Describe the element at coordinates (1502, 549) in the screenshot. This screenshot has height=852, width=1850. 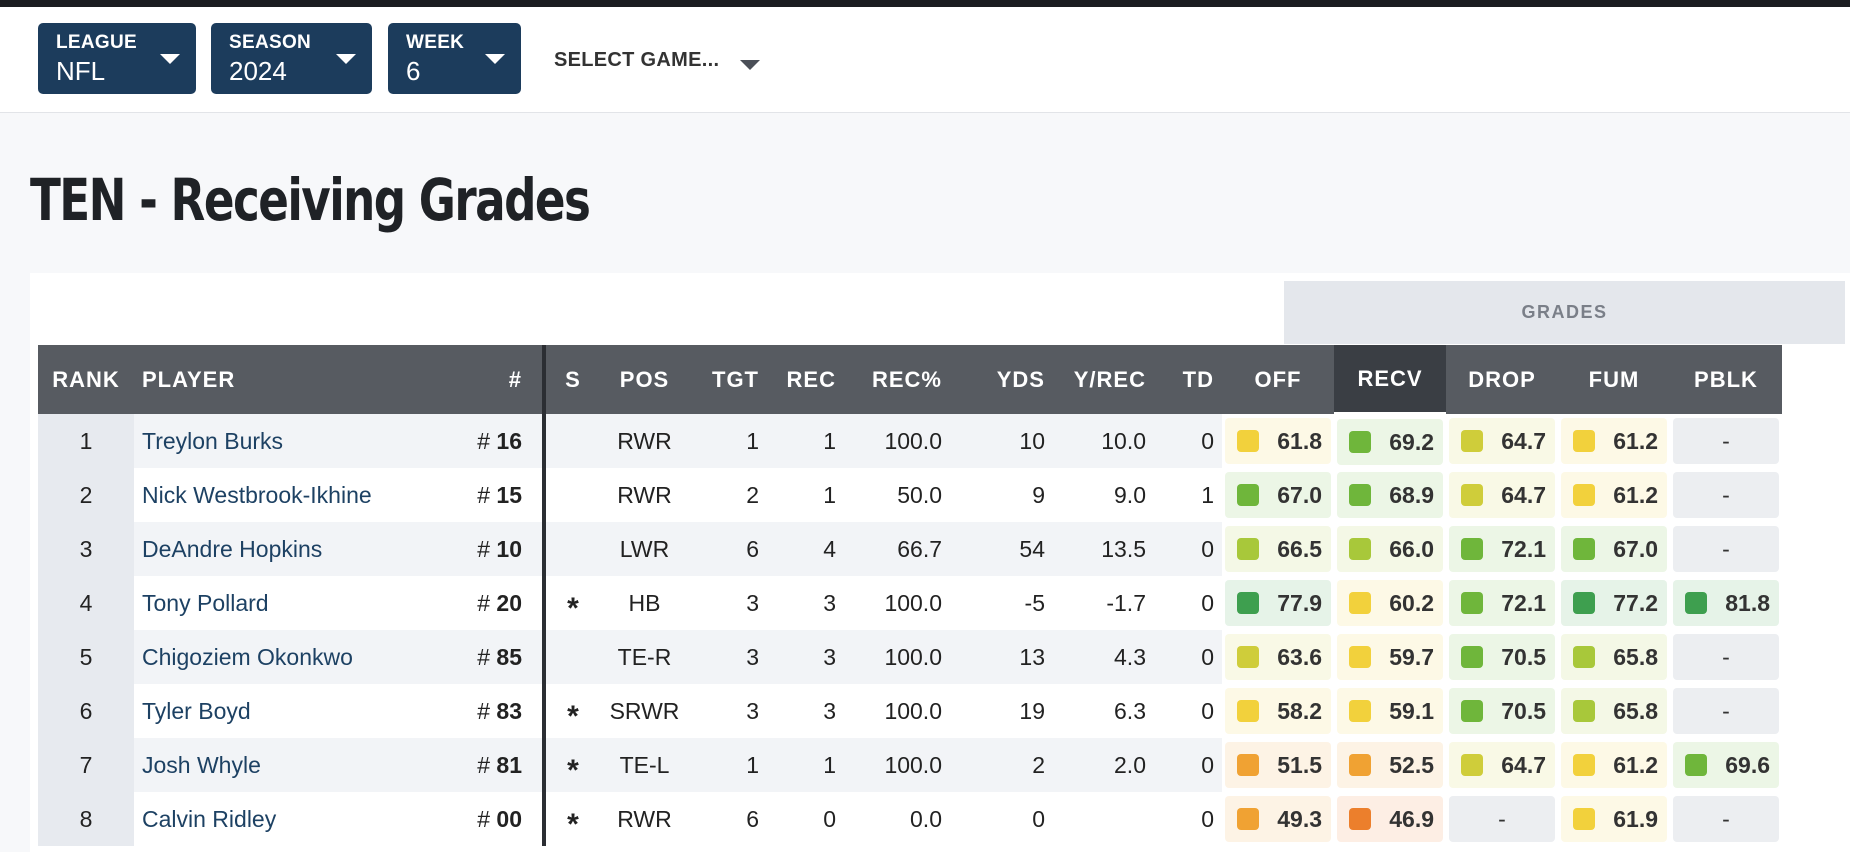
I see `grade-badge: 72.1` at that location.